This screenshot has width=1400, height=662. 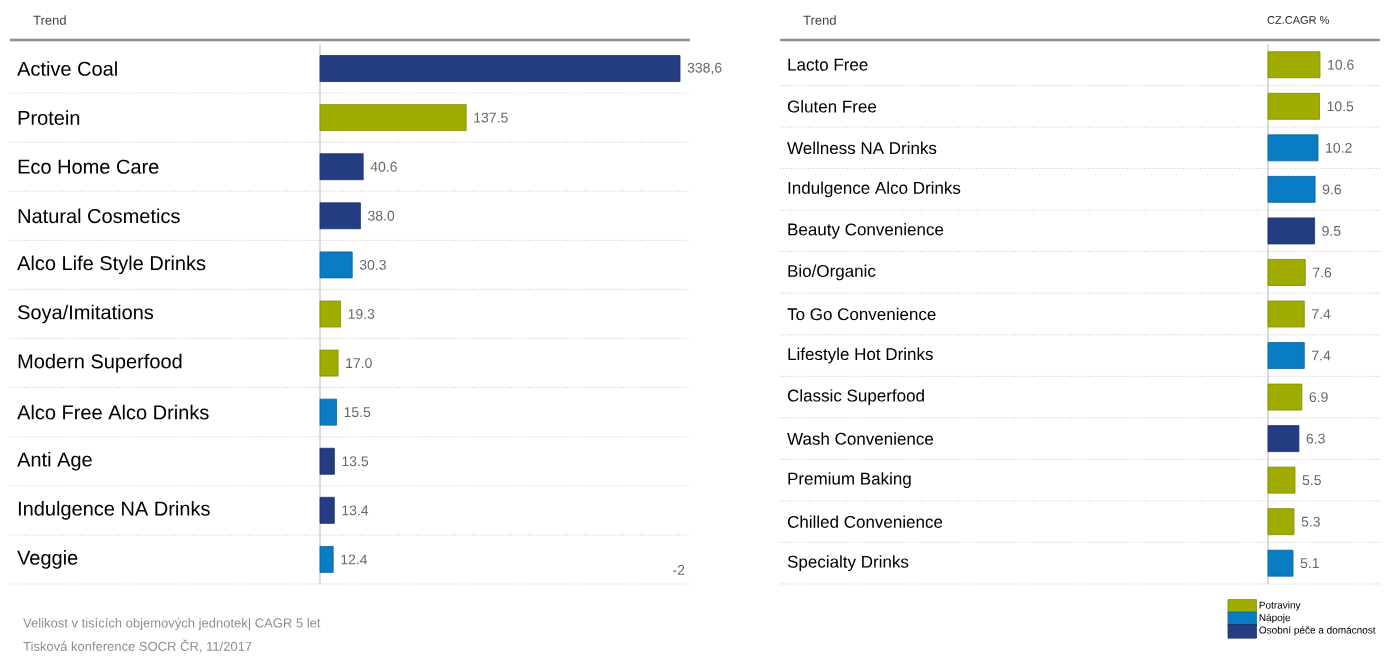 What do you see at coordinates (86, 314) in the screenshot?
I see `y-tick-label: Soya/Imitations` at bounding box center [86, 314].